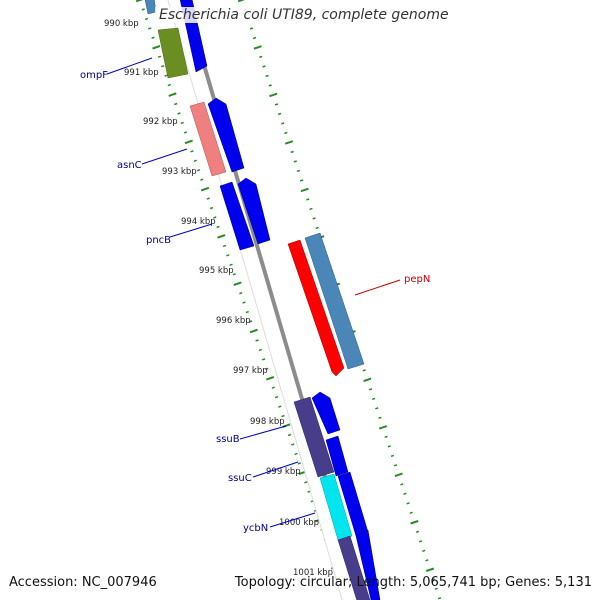  I want to click on gene-label-ssuC: ssuC, so click(240, 478).